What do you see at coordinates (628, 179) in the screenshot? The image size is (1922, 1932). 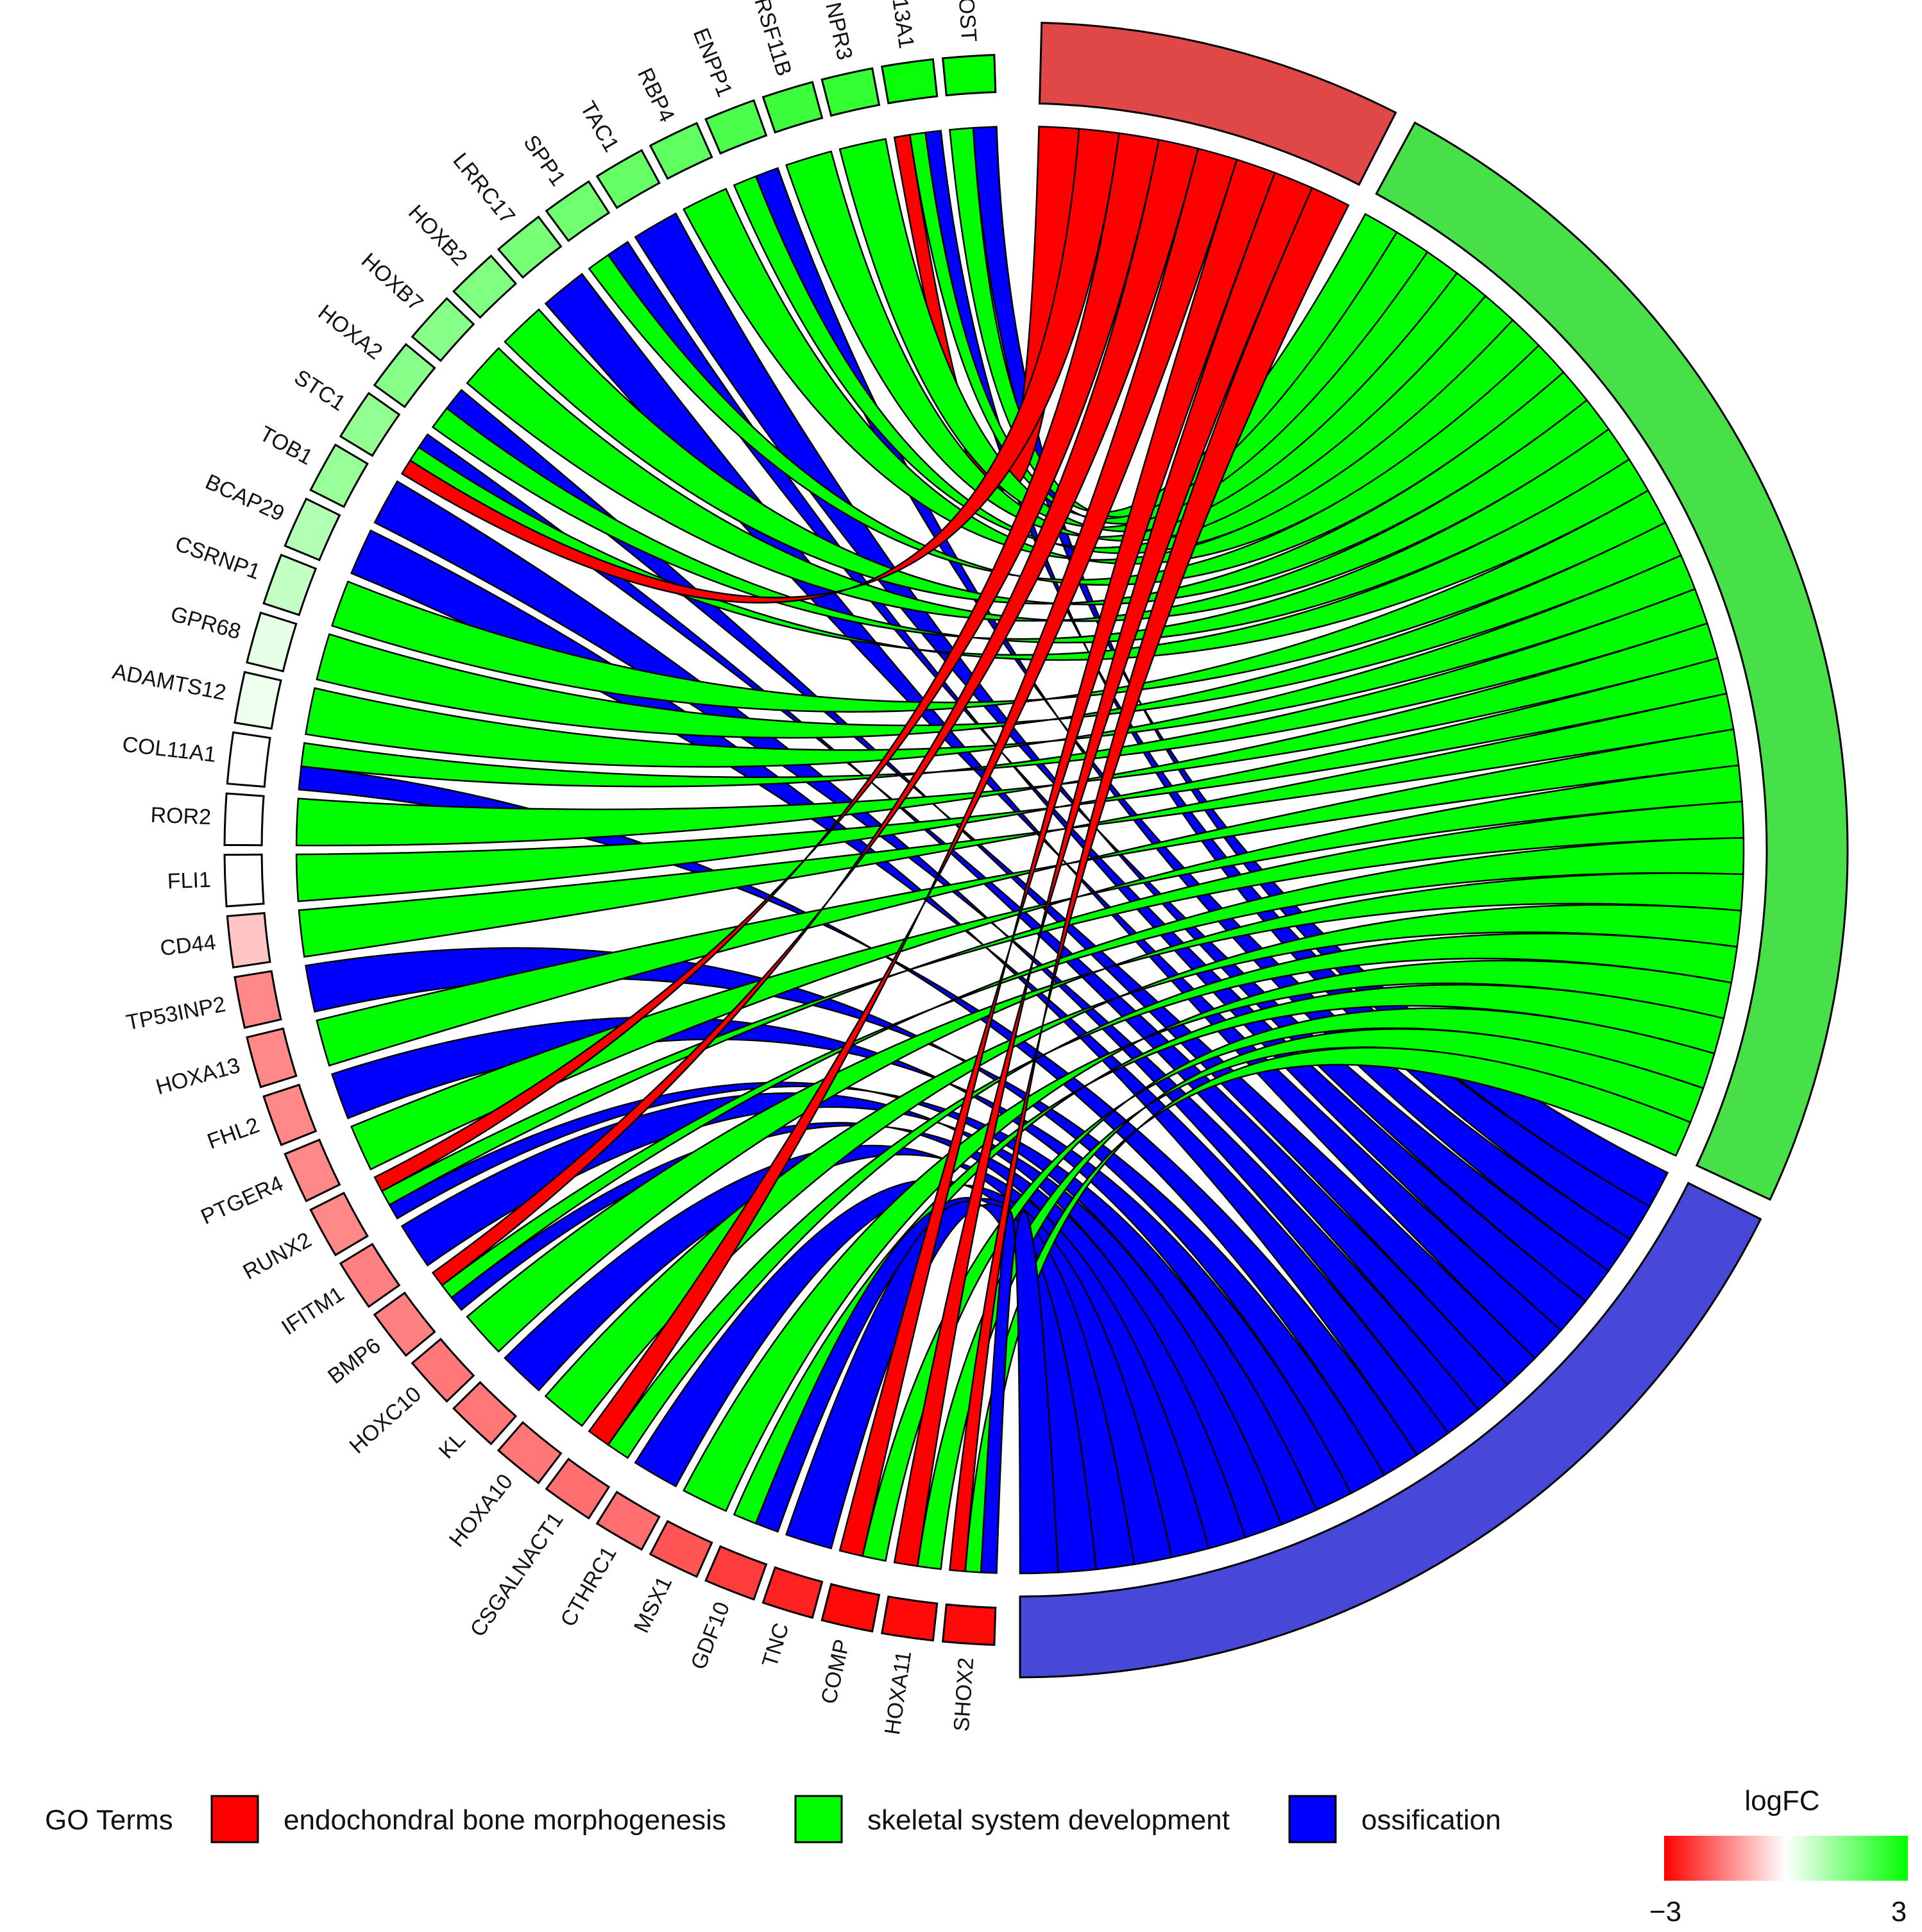 I see `gene-block-tac1` at bounding box center [628, 179].